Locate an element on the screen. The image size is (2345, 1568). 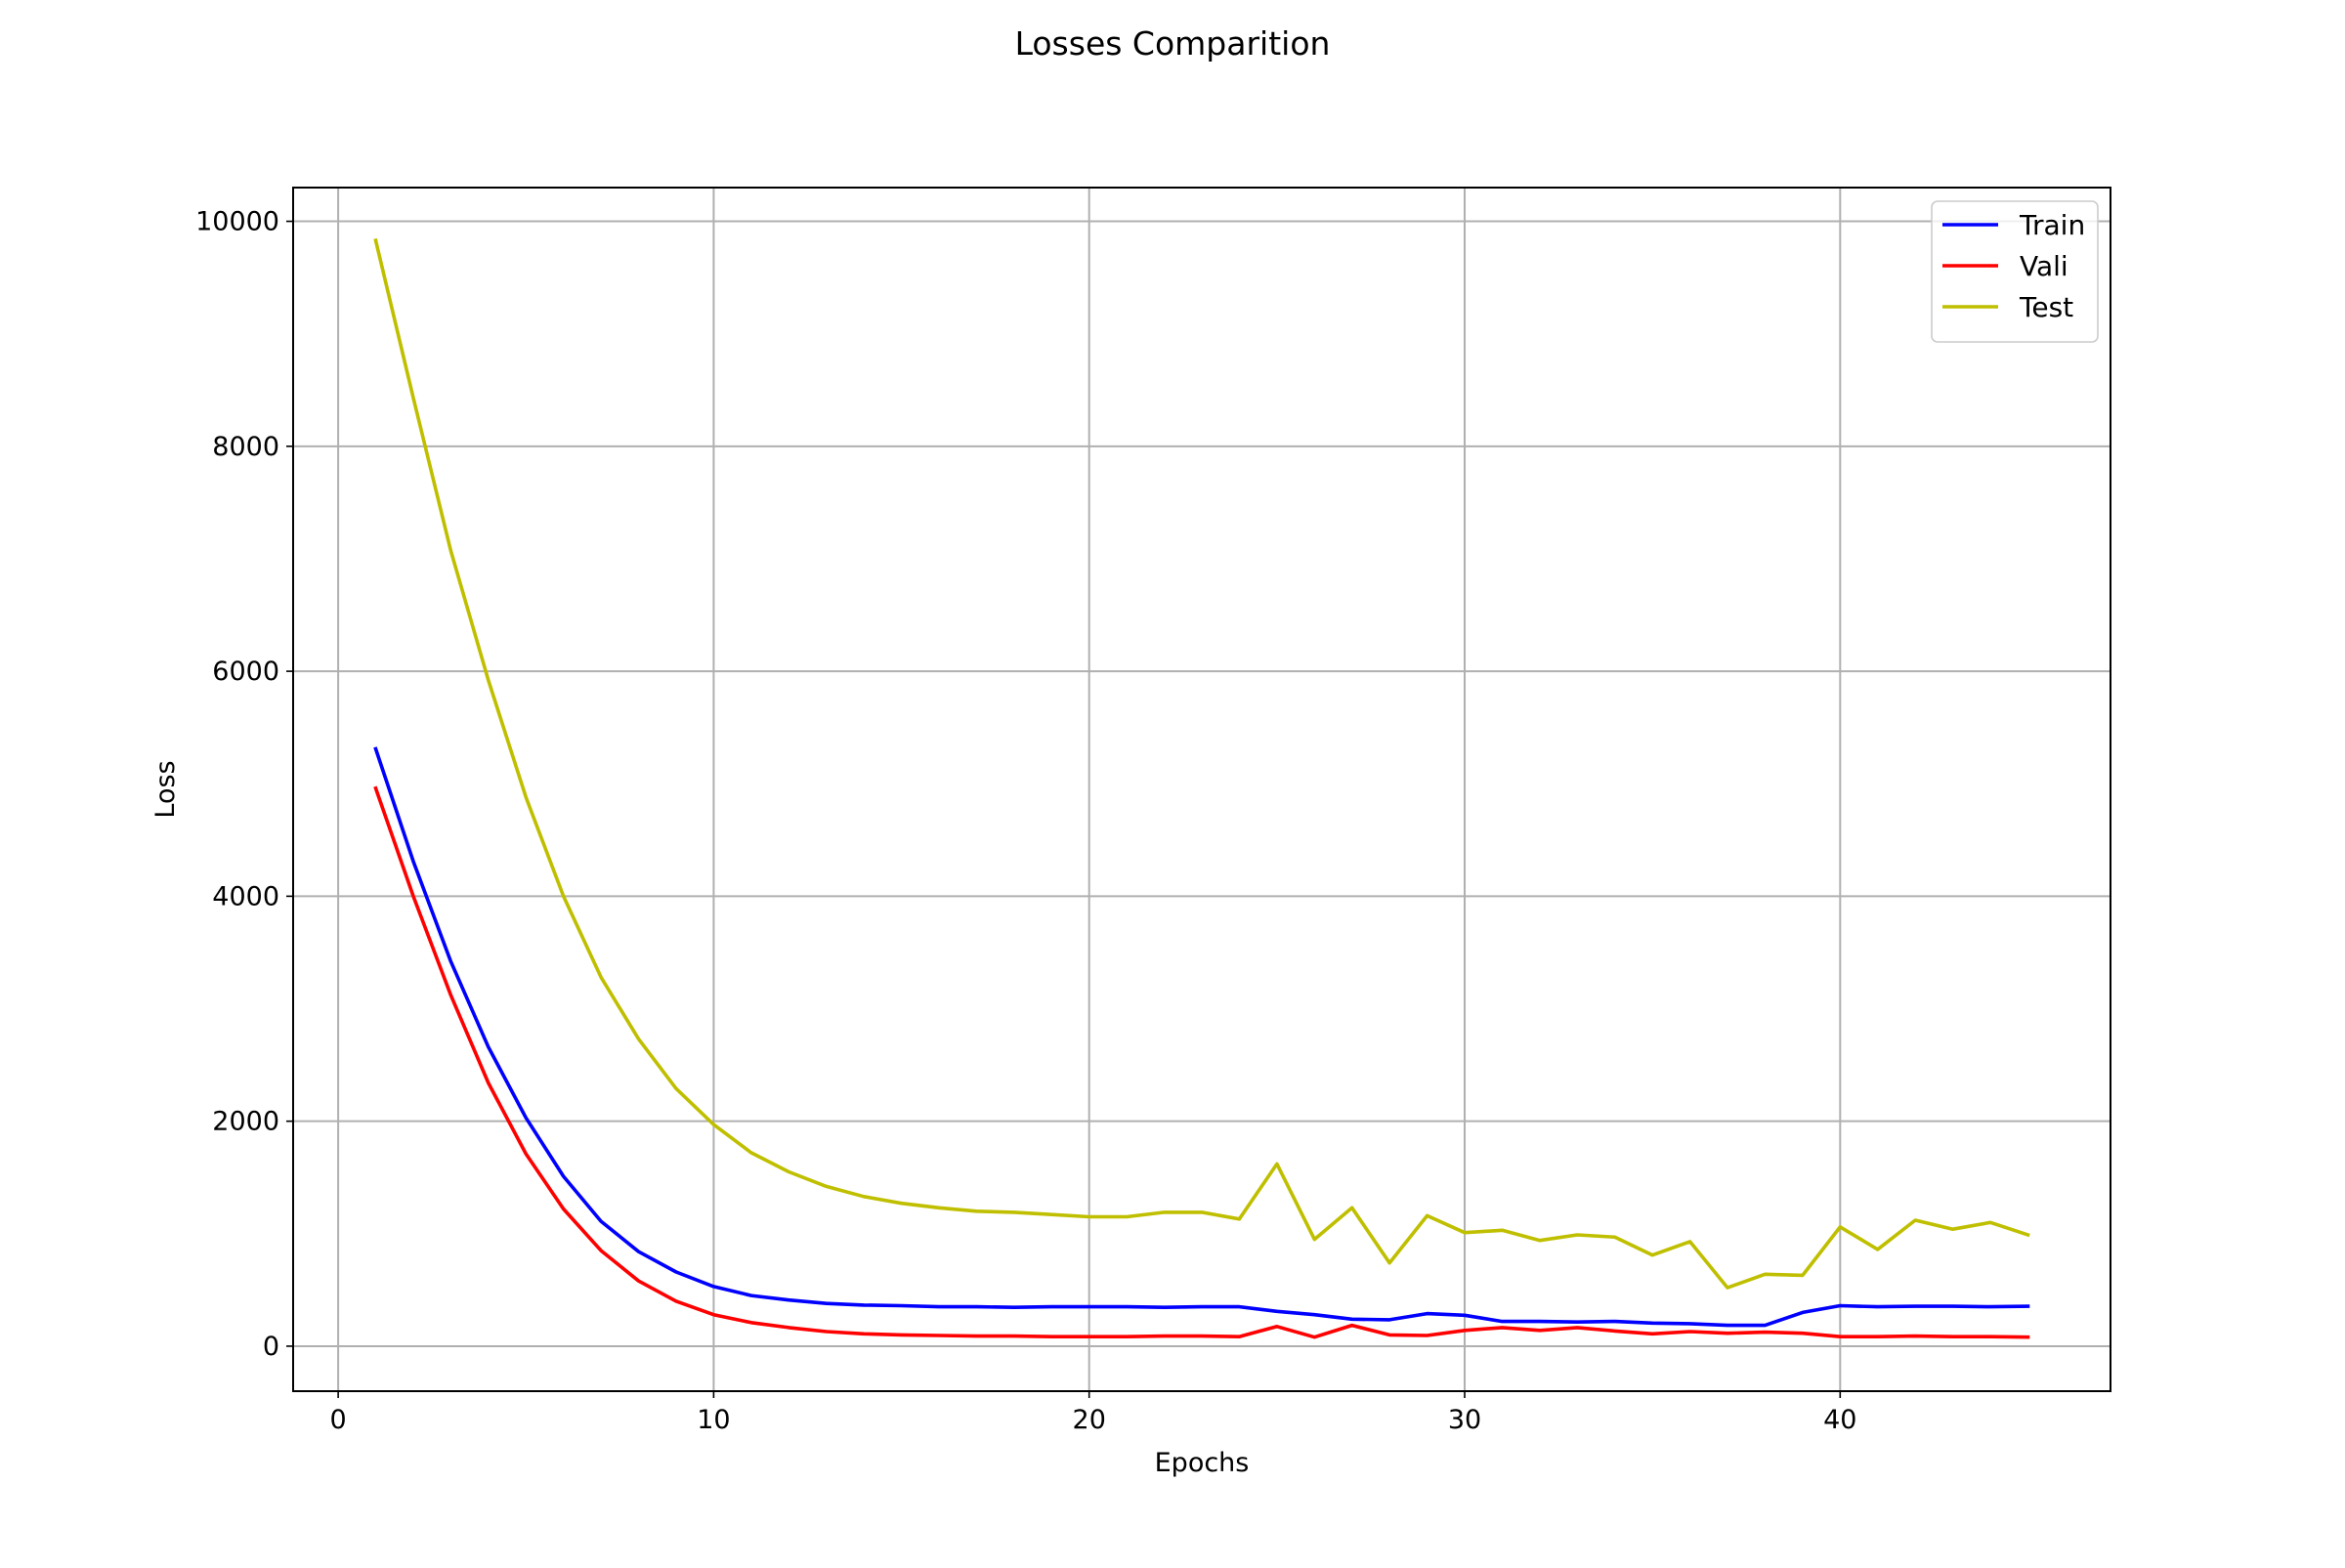
y-axis-label: Loss is located at coordinates (165, 789).